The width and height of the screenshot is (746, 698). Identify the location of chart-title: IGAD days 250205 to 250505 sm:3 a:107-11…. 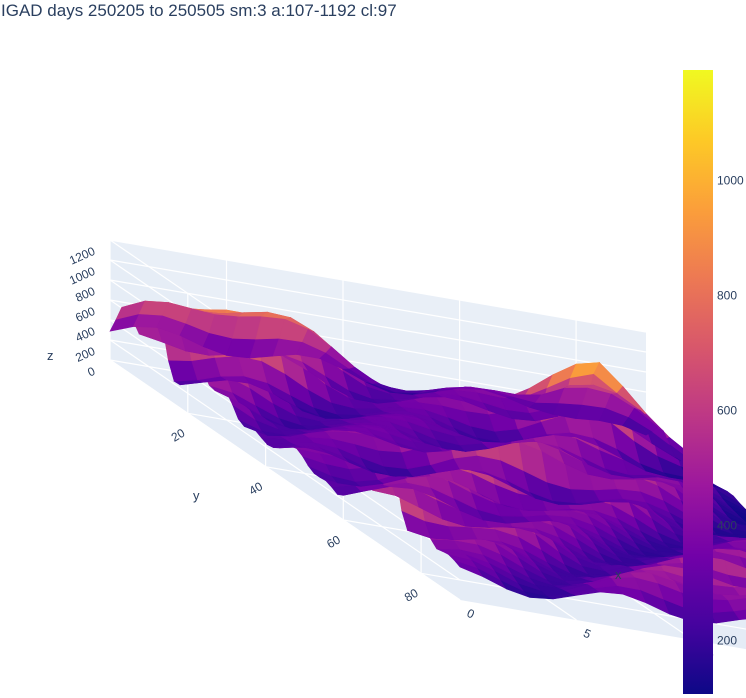
(199, 10).